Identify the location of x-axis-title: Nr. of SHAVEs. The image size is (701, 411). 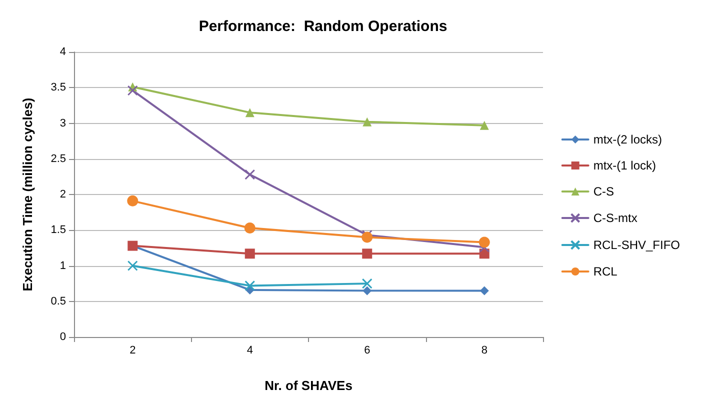
(308, 385).